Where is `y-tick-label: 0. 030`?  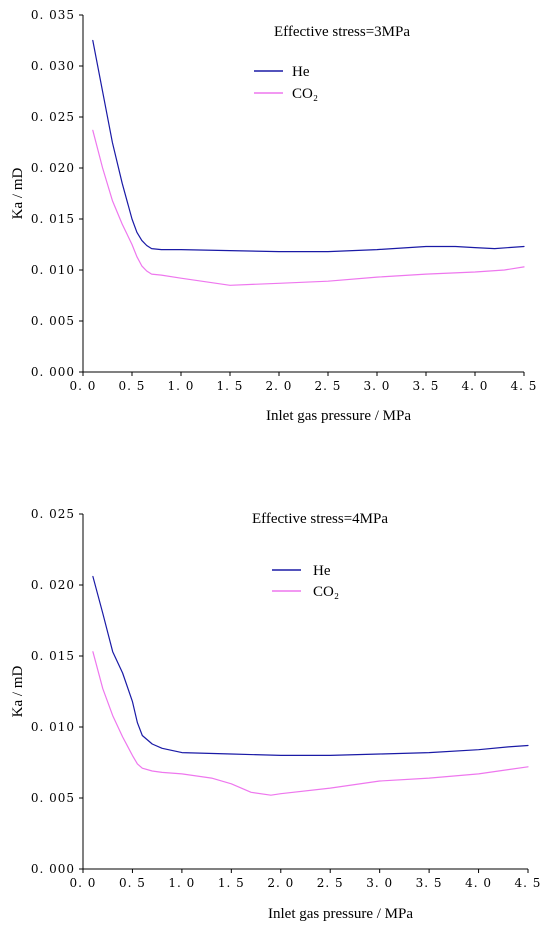 y-tick-label: 0. 030 is located at coordinates (53, 66).